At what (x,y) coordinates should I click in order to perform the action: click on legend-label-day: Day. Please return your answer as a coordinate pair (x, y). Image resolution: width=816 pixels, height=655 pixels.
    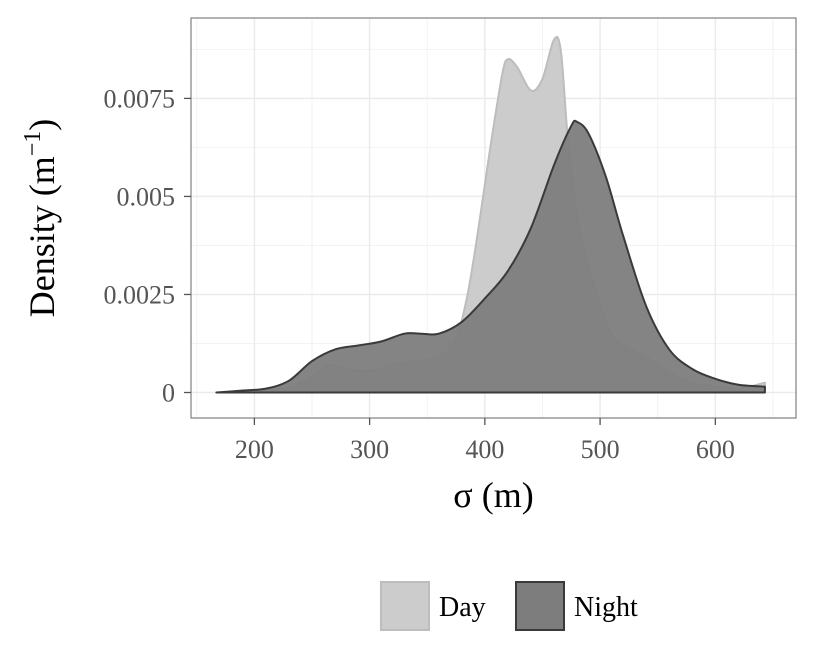
    Looking at the image, I should click on (462, 607).